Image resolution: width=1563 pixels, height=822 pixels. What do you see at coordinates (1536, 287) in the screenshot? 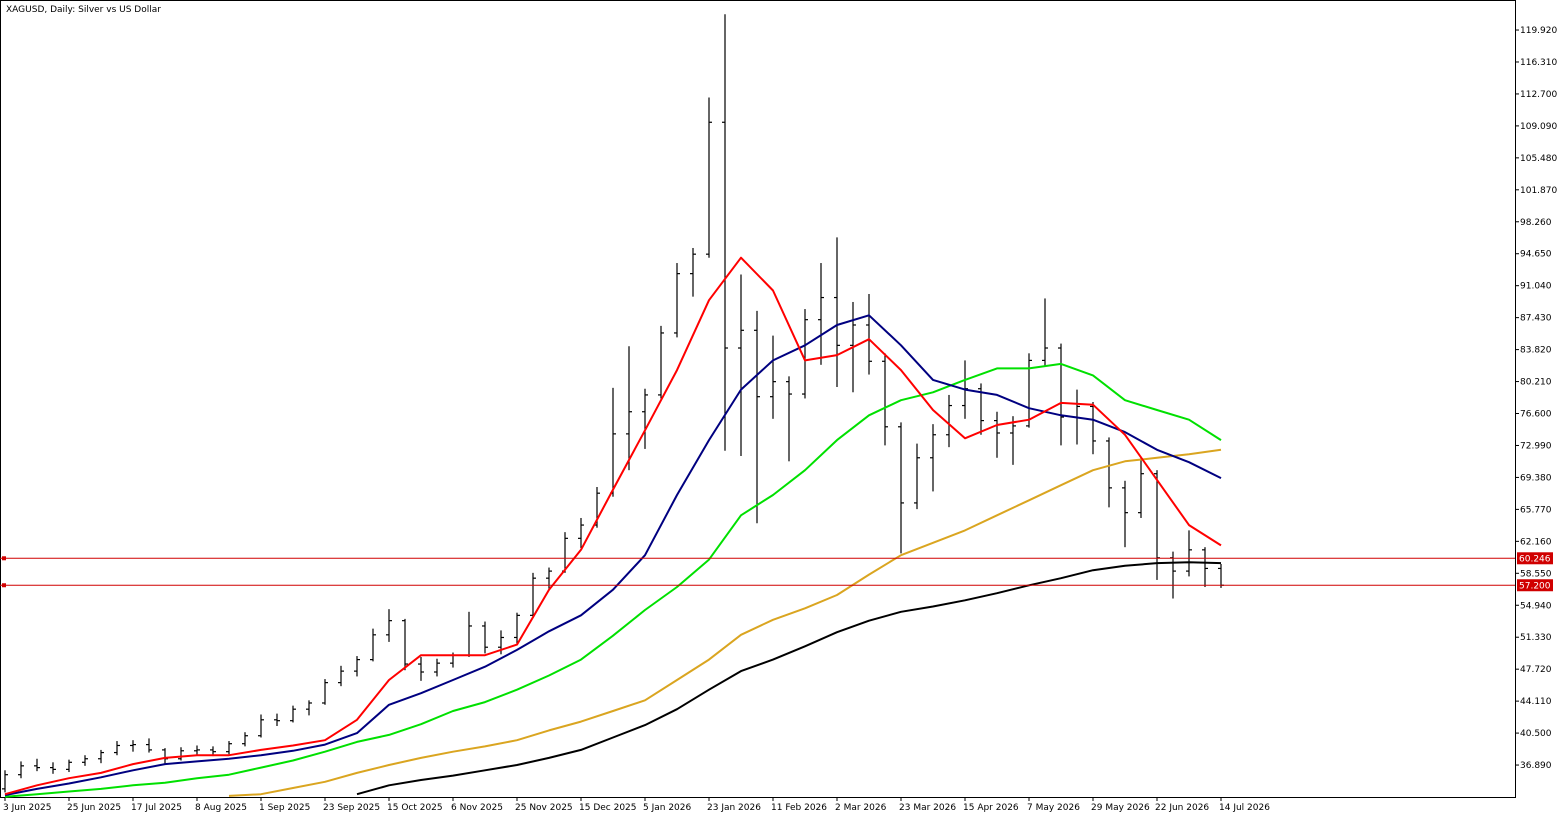
I see `y-tick-label: 91.040` at bounding box center [1536, 287].